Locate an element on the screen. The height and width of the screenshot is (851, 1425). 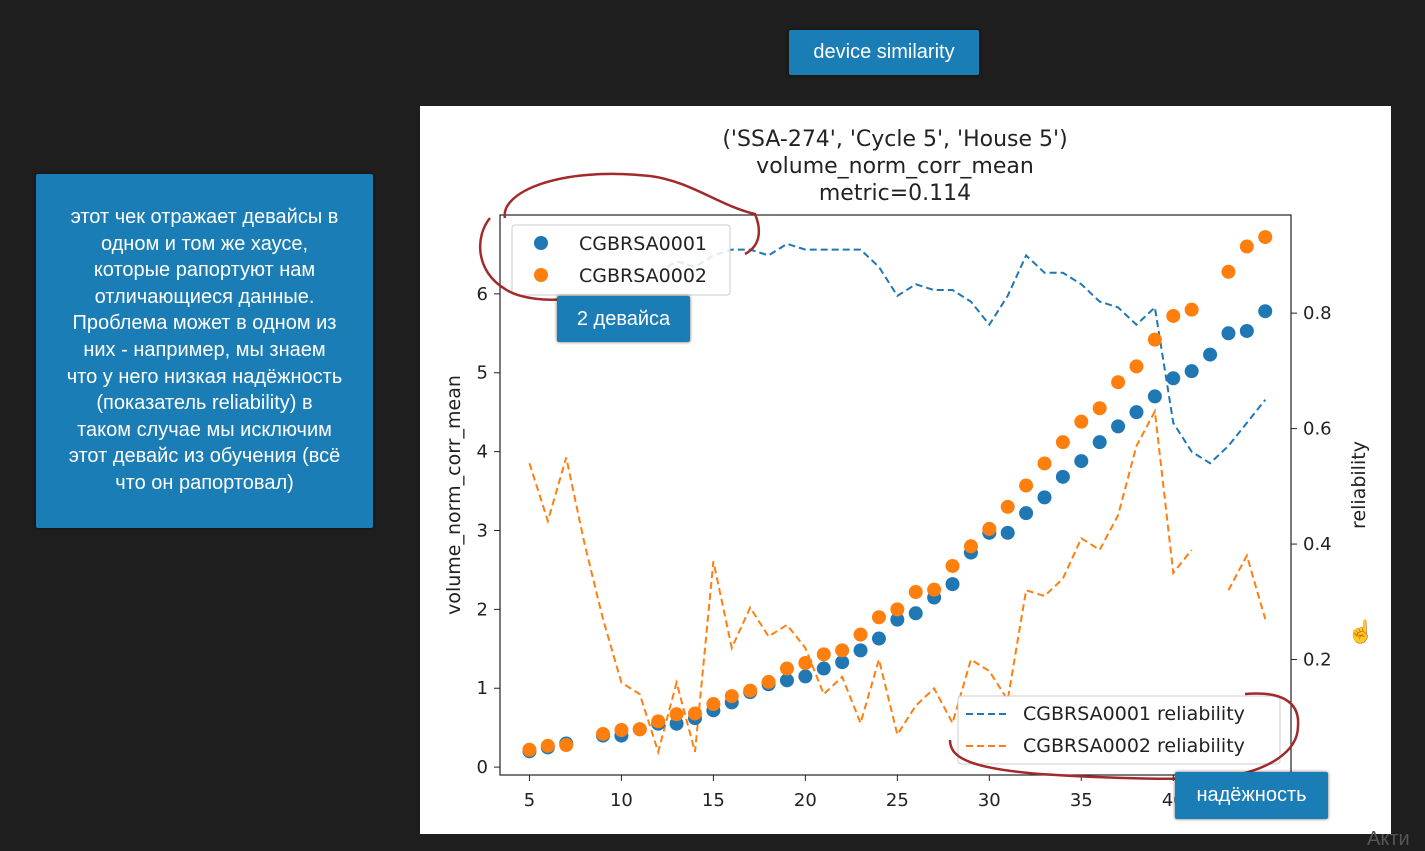
chart-title-line: metric=0.114 is located at coordinates (895, 193).